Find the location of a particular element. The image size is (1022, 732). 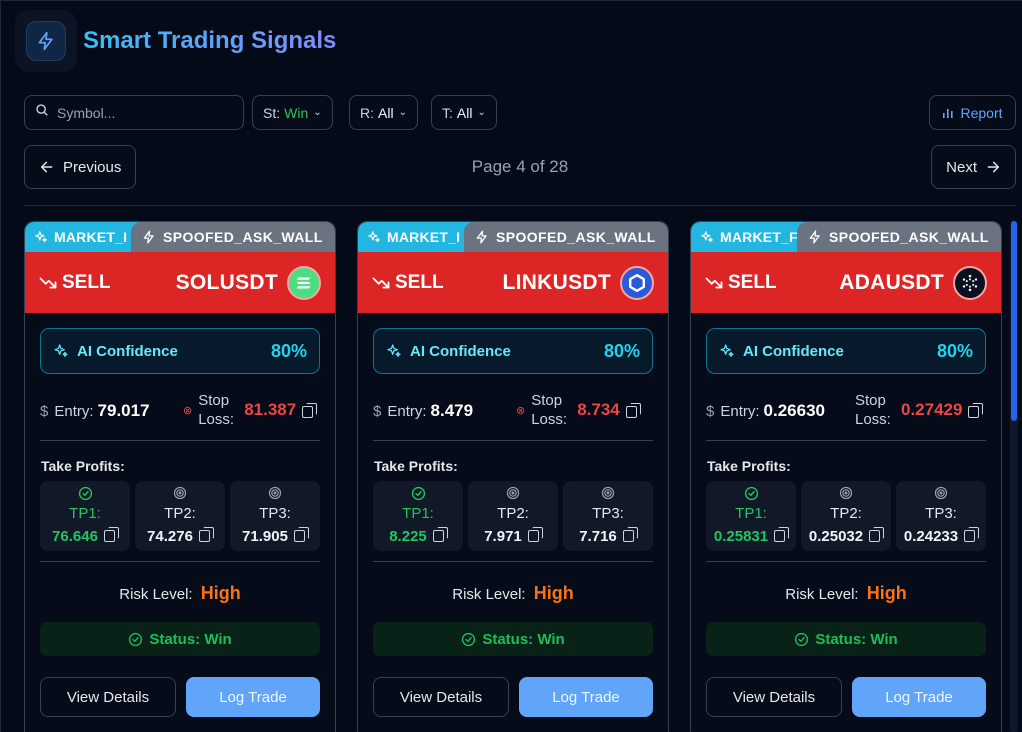

ai-confidence-panel: AI Confidence 80% is located at coordinates (846, 351).